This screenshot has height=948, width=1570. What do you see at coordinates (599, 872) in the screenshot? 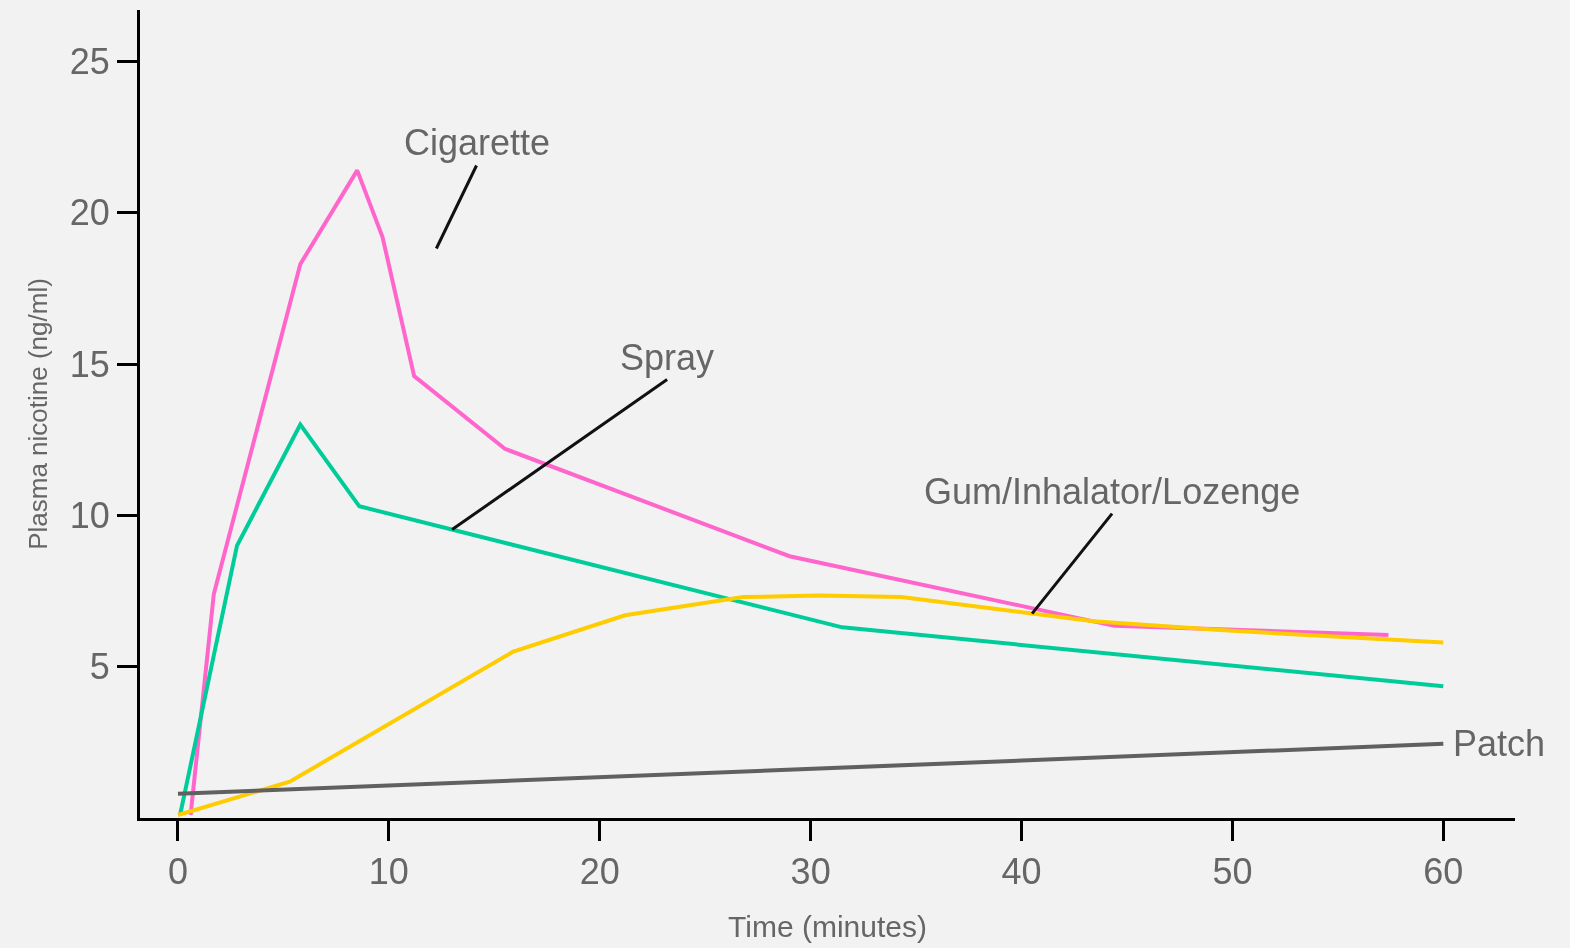
I see `x-tick-label: 20` at bounding box center [599, 872].